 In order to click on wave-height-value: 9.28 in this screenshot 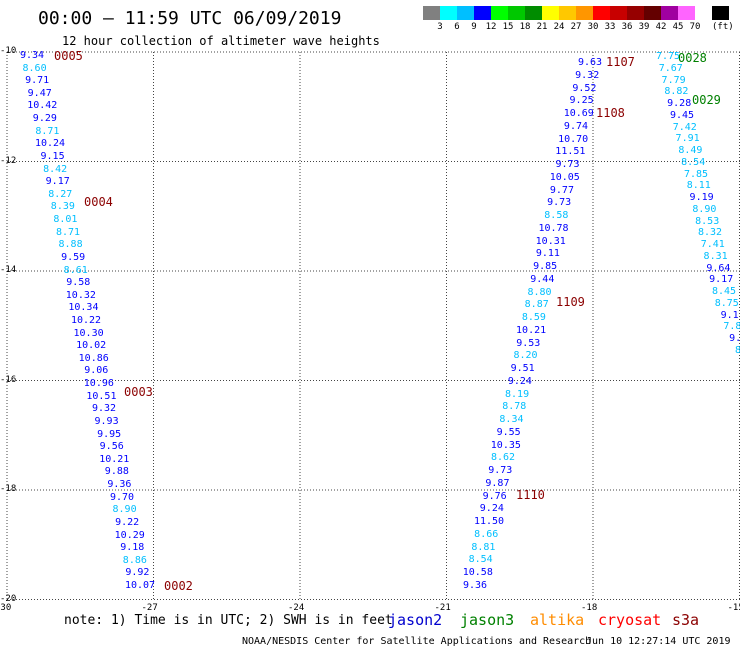, I will do `click(679, 104)`.